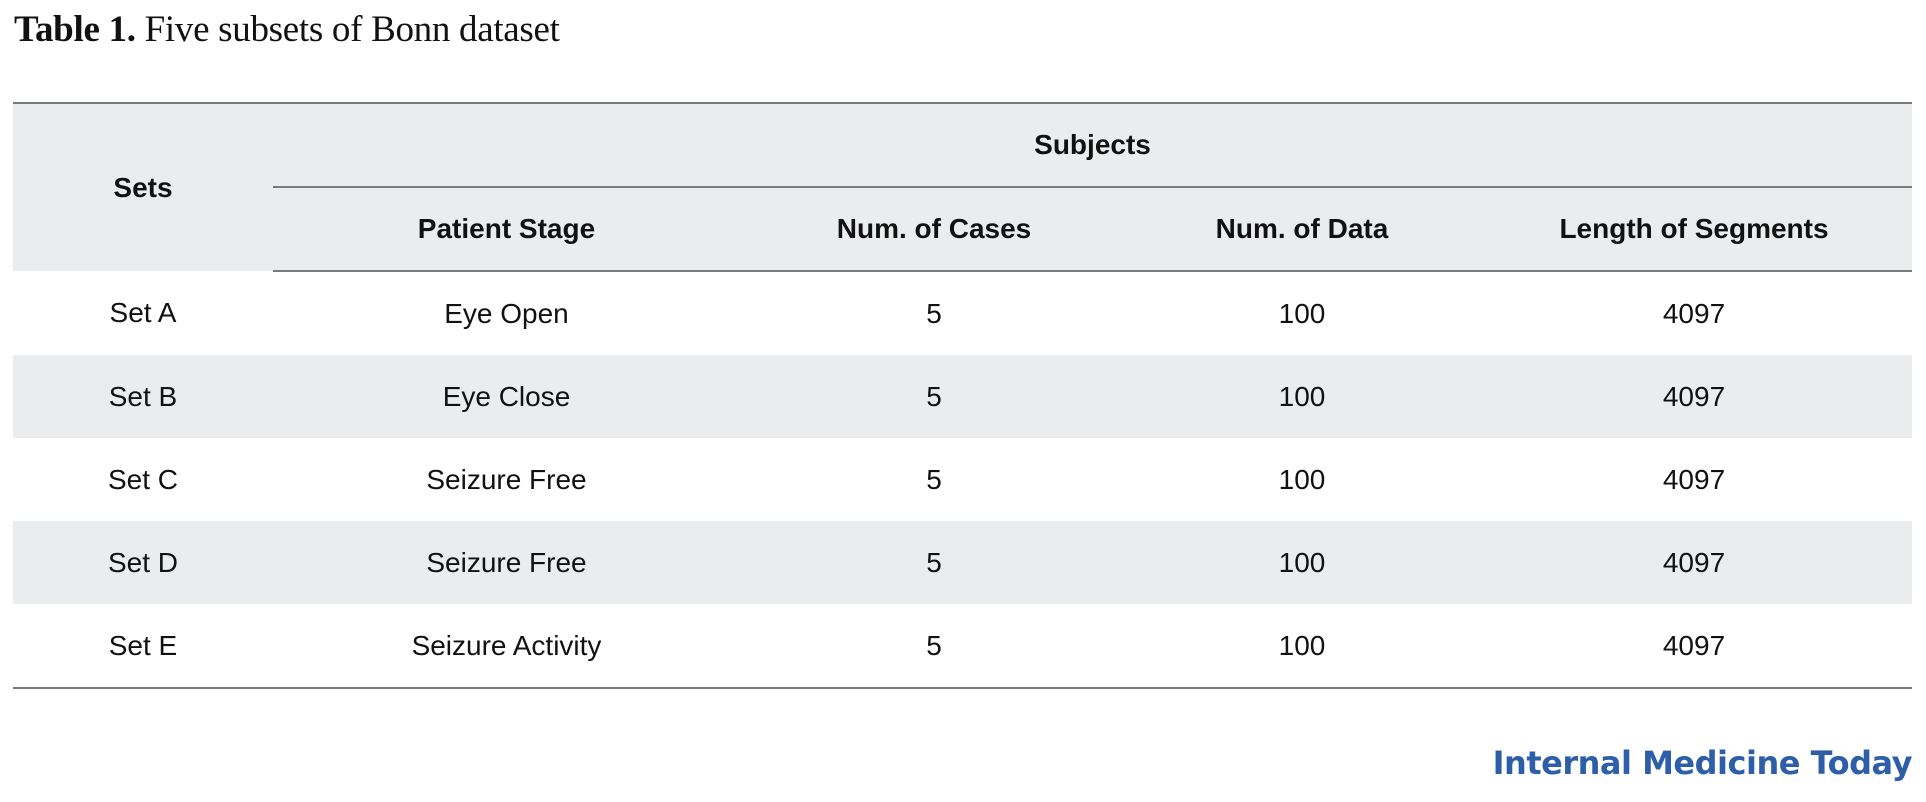 This screenshot has width=1926, height=802. What do you see at coordinates (1702, 763) in the screenshot?
I see `journal-brand-logo: Internal Medicine Today` at bounding box center [1702, 763].